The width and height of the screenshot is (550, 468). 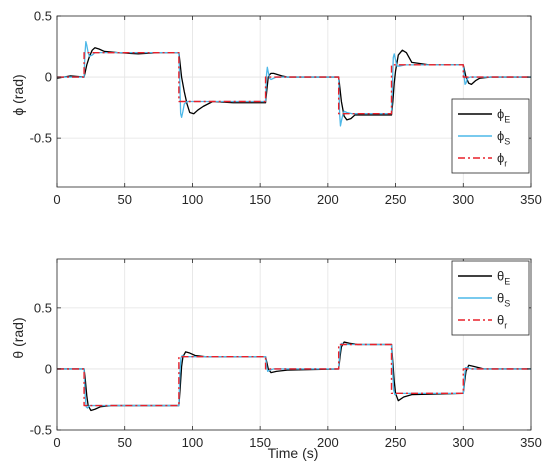 What do you see at coordinates (193, 199) in the screenshot?
I see `phi-x-tick-label-100: 100` at bounding box center [193, 199].